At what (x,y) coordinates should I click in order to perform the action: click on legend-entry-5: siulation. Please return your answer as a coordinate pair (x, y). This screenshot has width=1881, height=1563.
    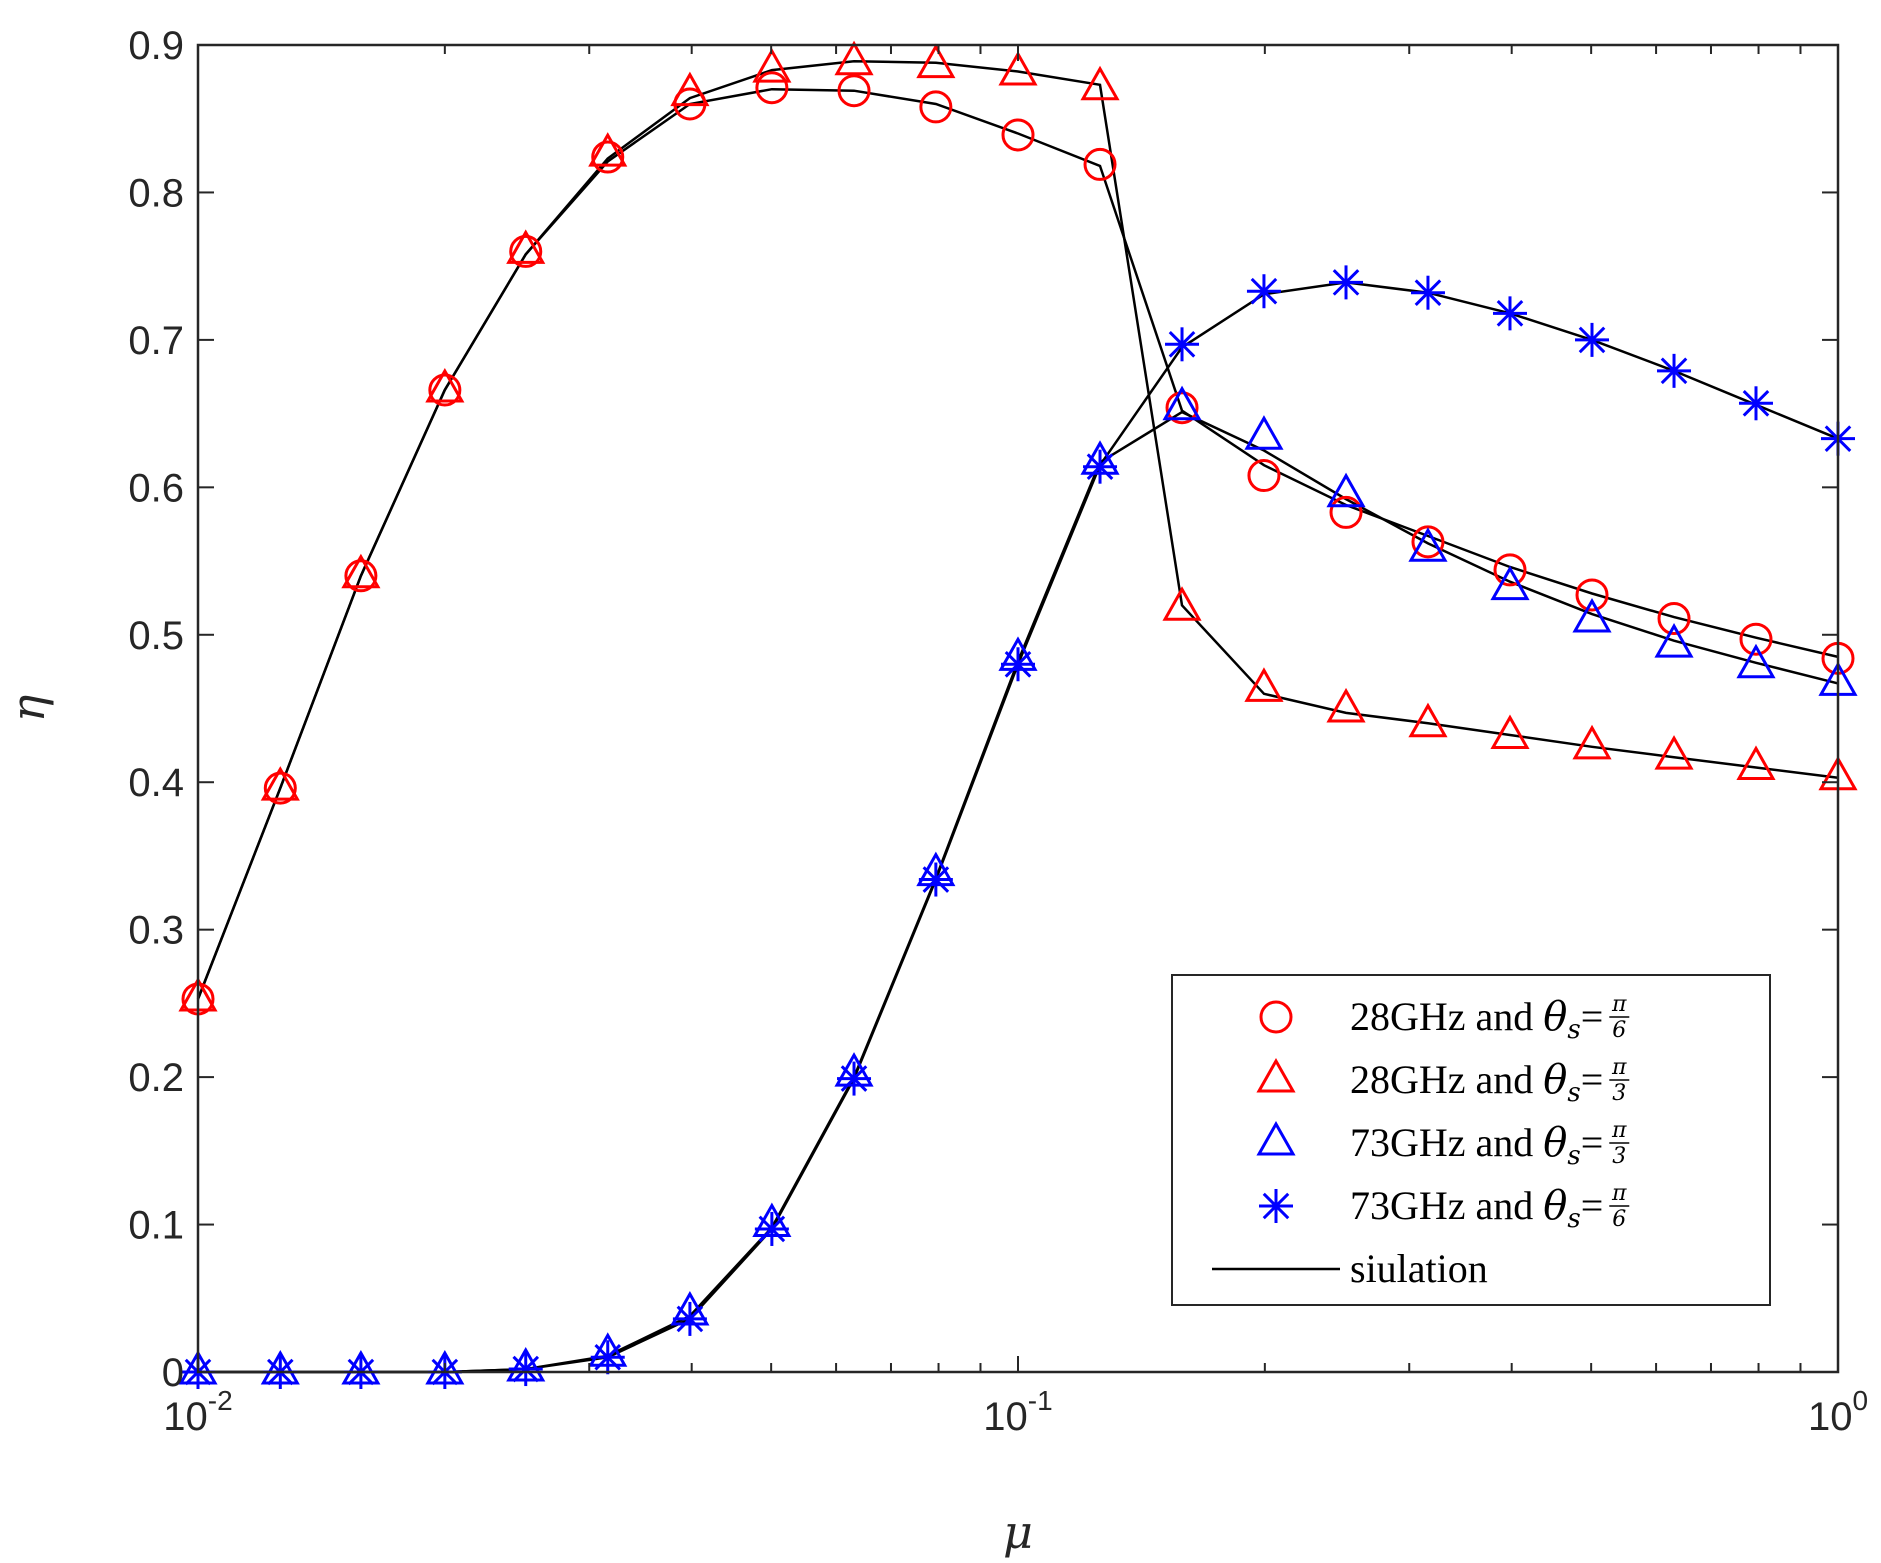
    Looking at the image, I should click on (1350, 1268).